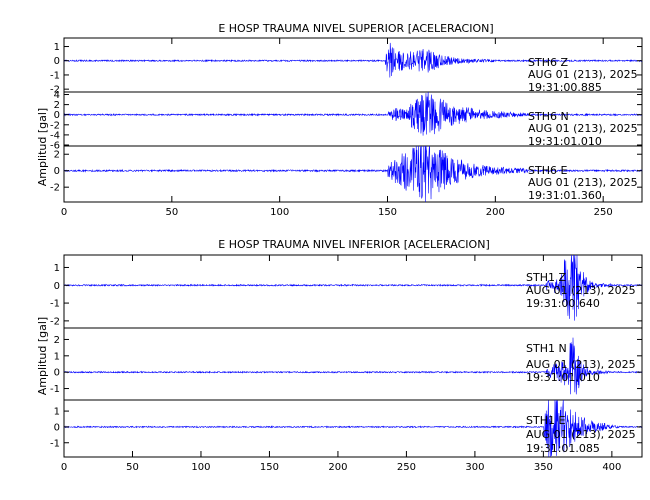 The height and width of the screenshot is (500, 650). What do you see at coordinates (545, 420) in the screenshot?
I see `station-label: STH1 E` at bounding box center [545, 420].